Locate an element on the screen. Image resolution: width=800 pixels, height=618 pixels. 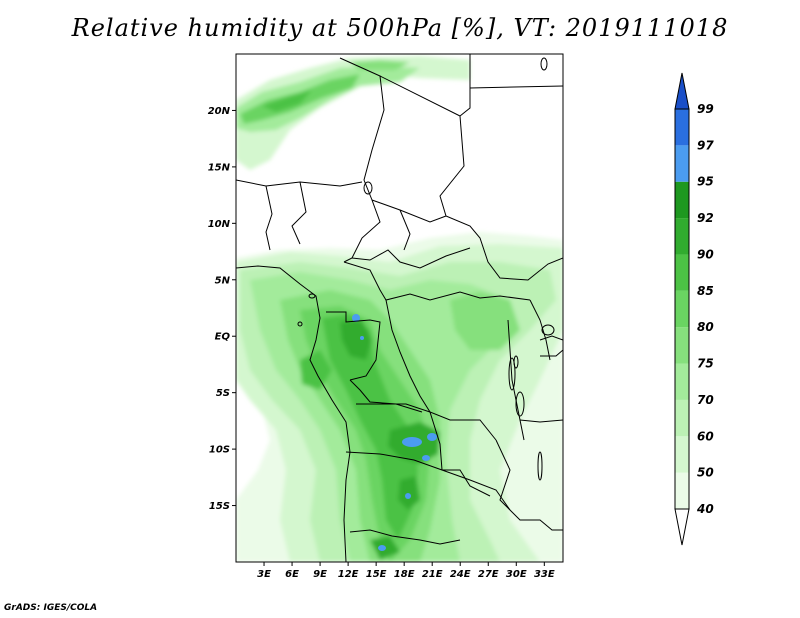
colorbar-label: 75 is located at coordinates (705, 364).